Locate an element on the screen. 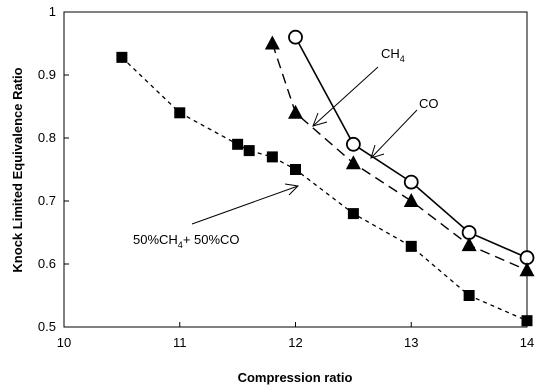 This screenshot has width=536, height=387. y-tick-label: 0.7 is located at coordinates (47, 200).